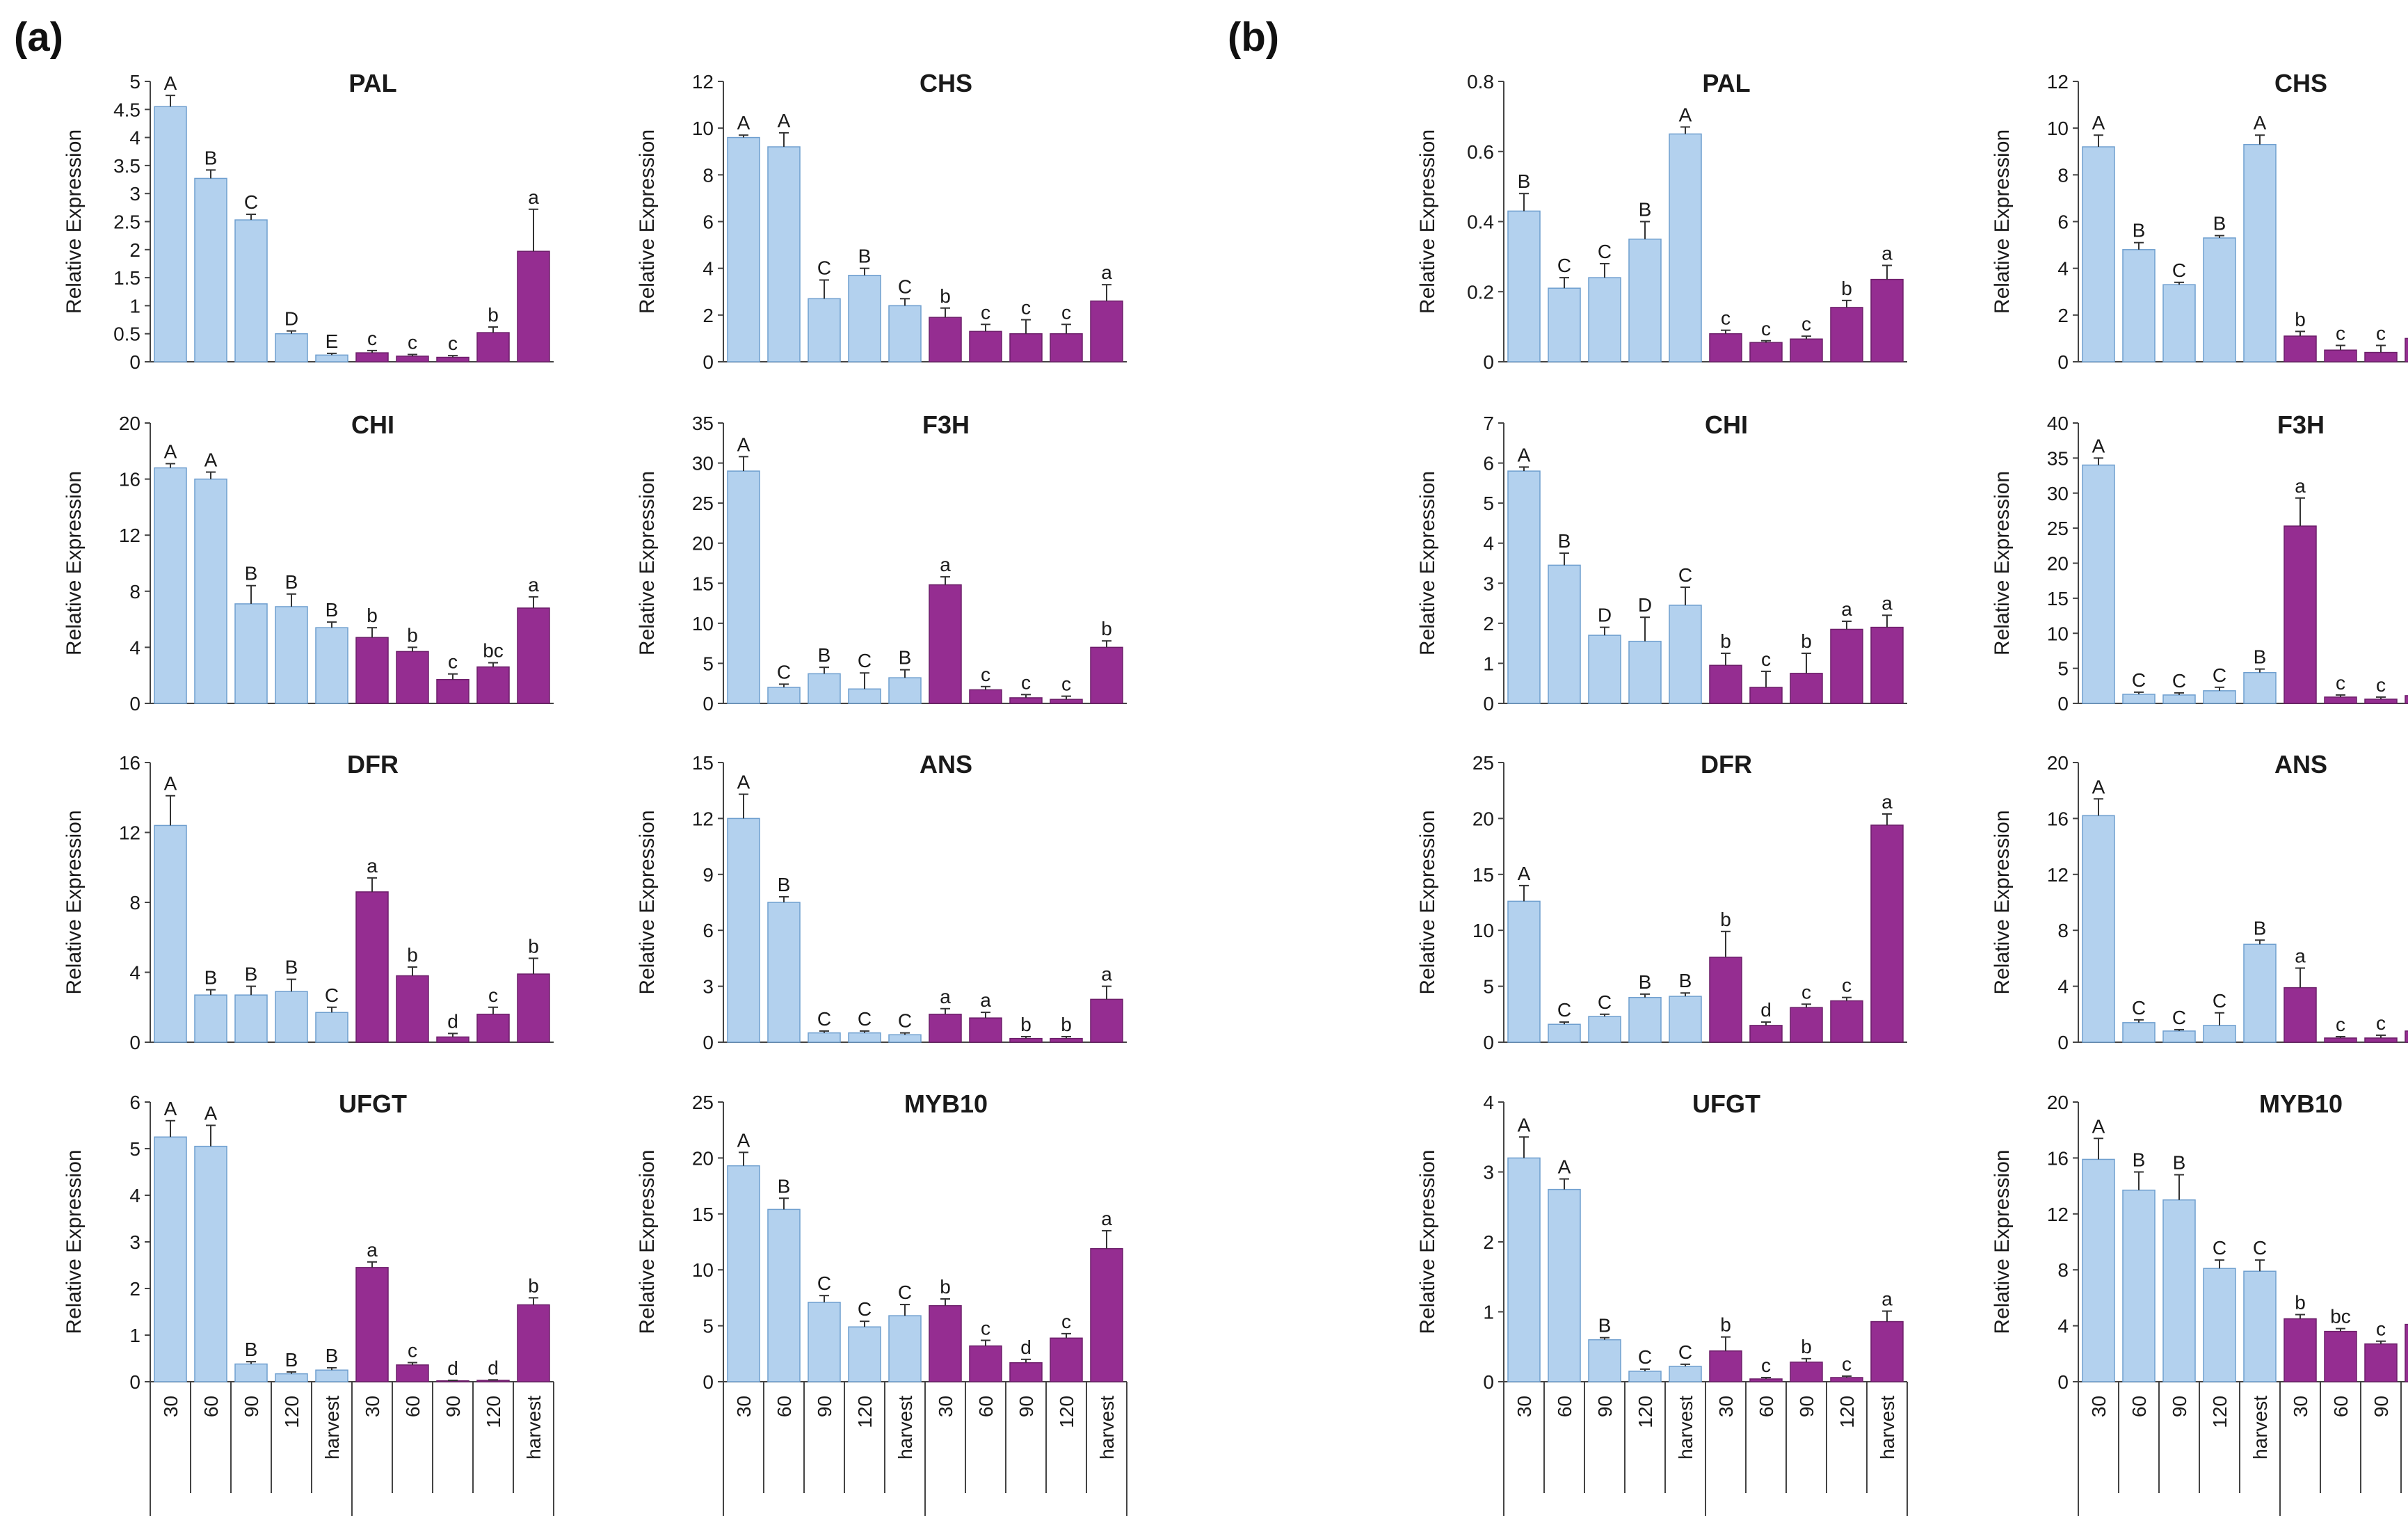 This screenshot has width=2408, height=1516. Describe the element at coordinates (1427, 902) in the screenshot. I see `y-axis-label-b-dfr: Relative Expression` at that location.